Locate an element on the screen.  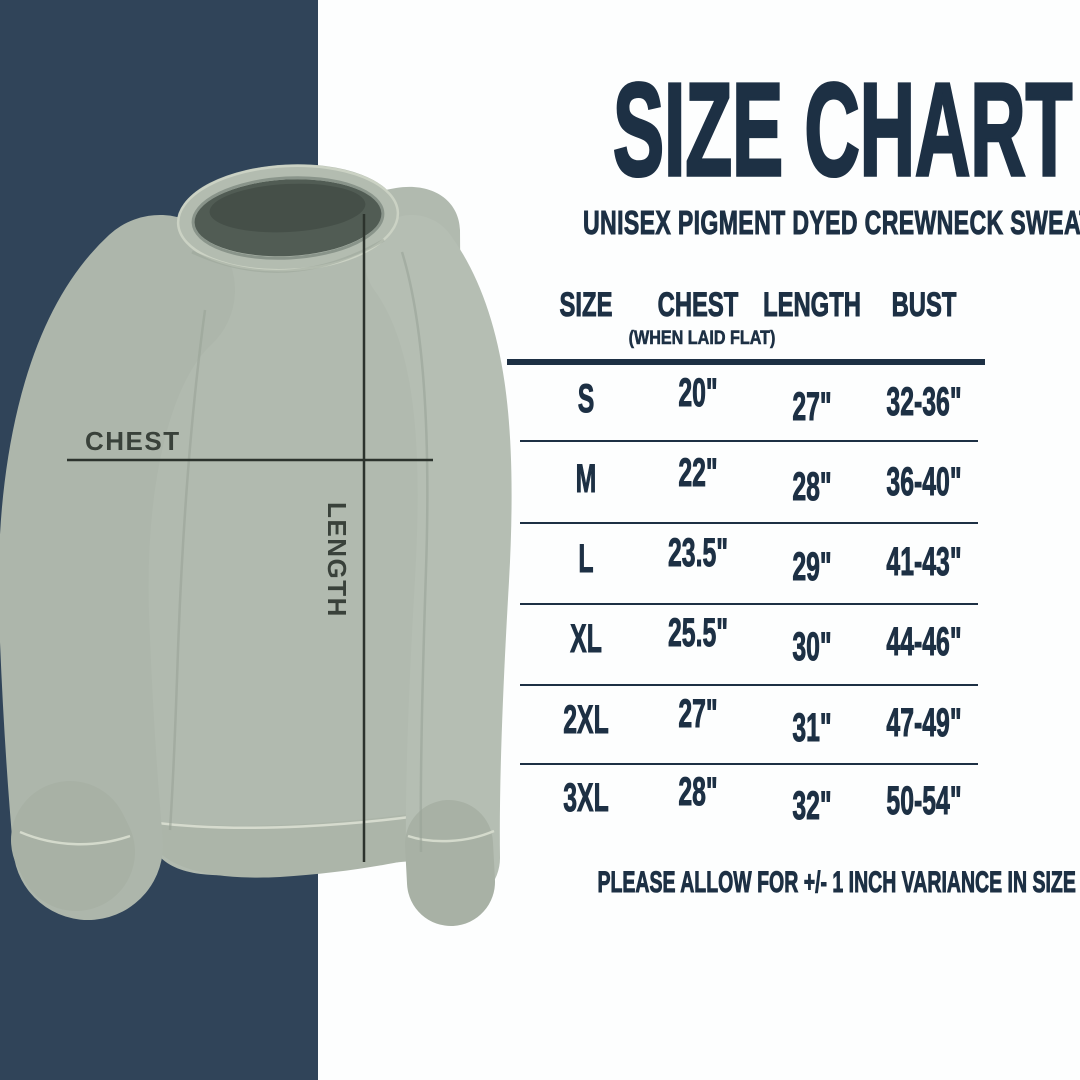
row-2xl-length: 31" is located at coordinates (812, 728).